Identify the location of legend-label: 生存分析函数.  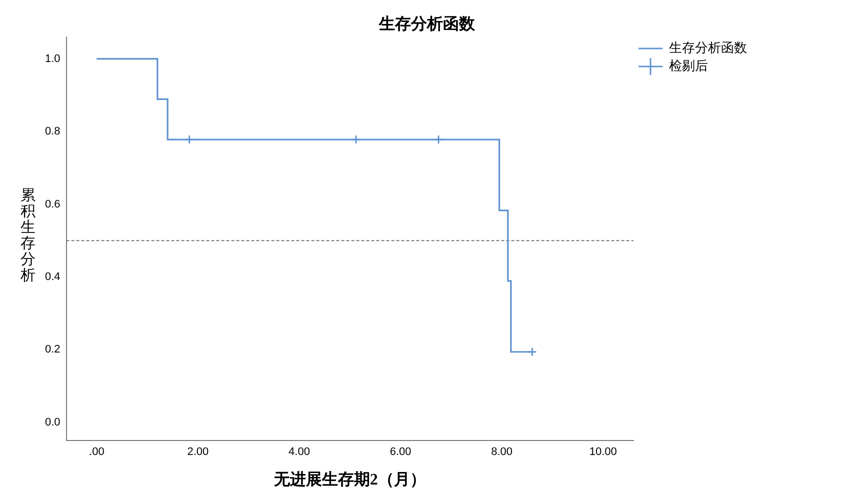
(708, 47).